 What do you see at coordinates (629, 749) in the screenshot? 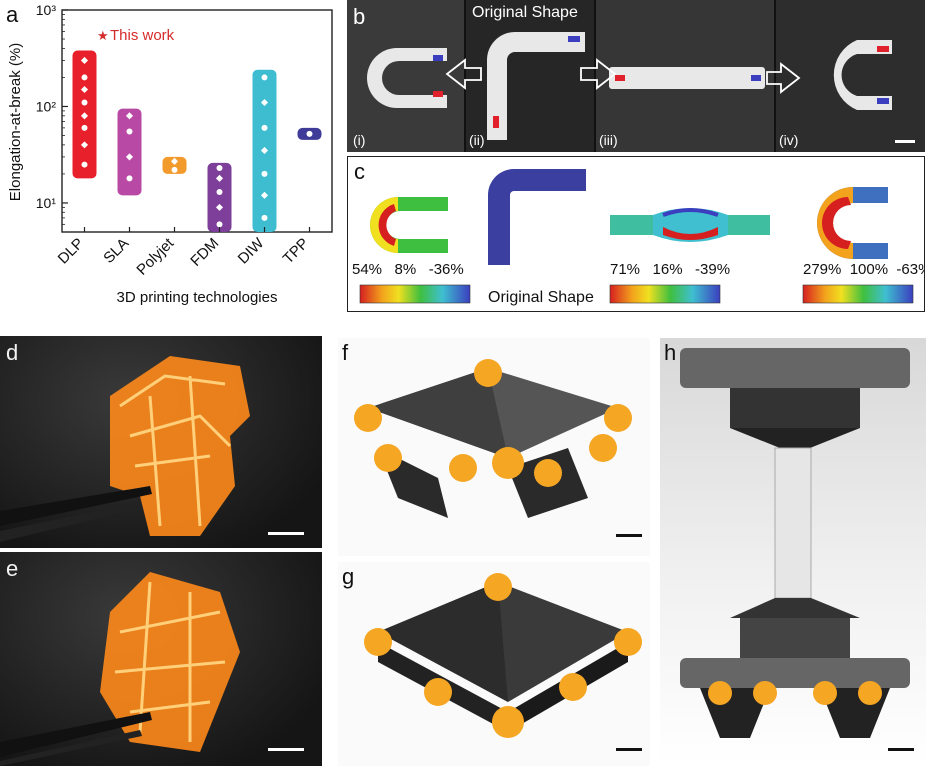
I see `scale-bar-g` at bounding box center [629, 749].